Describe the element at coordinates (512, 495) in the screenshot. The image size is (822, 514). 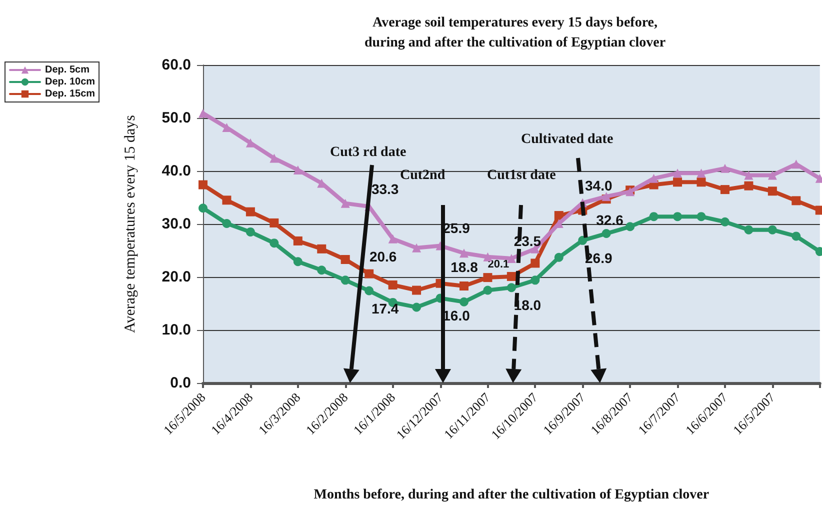
I see `x-axis-title: Months before, during and after the cultivation of Egyptian clover` at that location.